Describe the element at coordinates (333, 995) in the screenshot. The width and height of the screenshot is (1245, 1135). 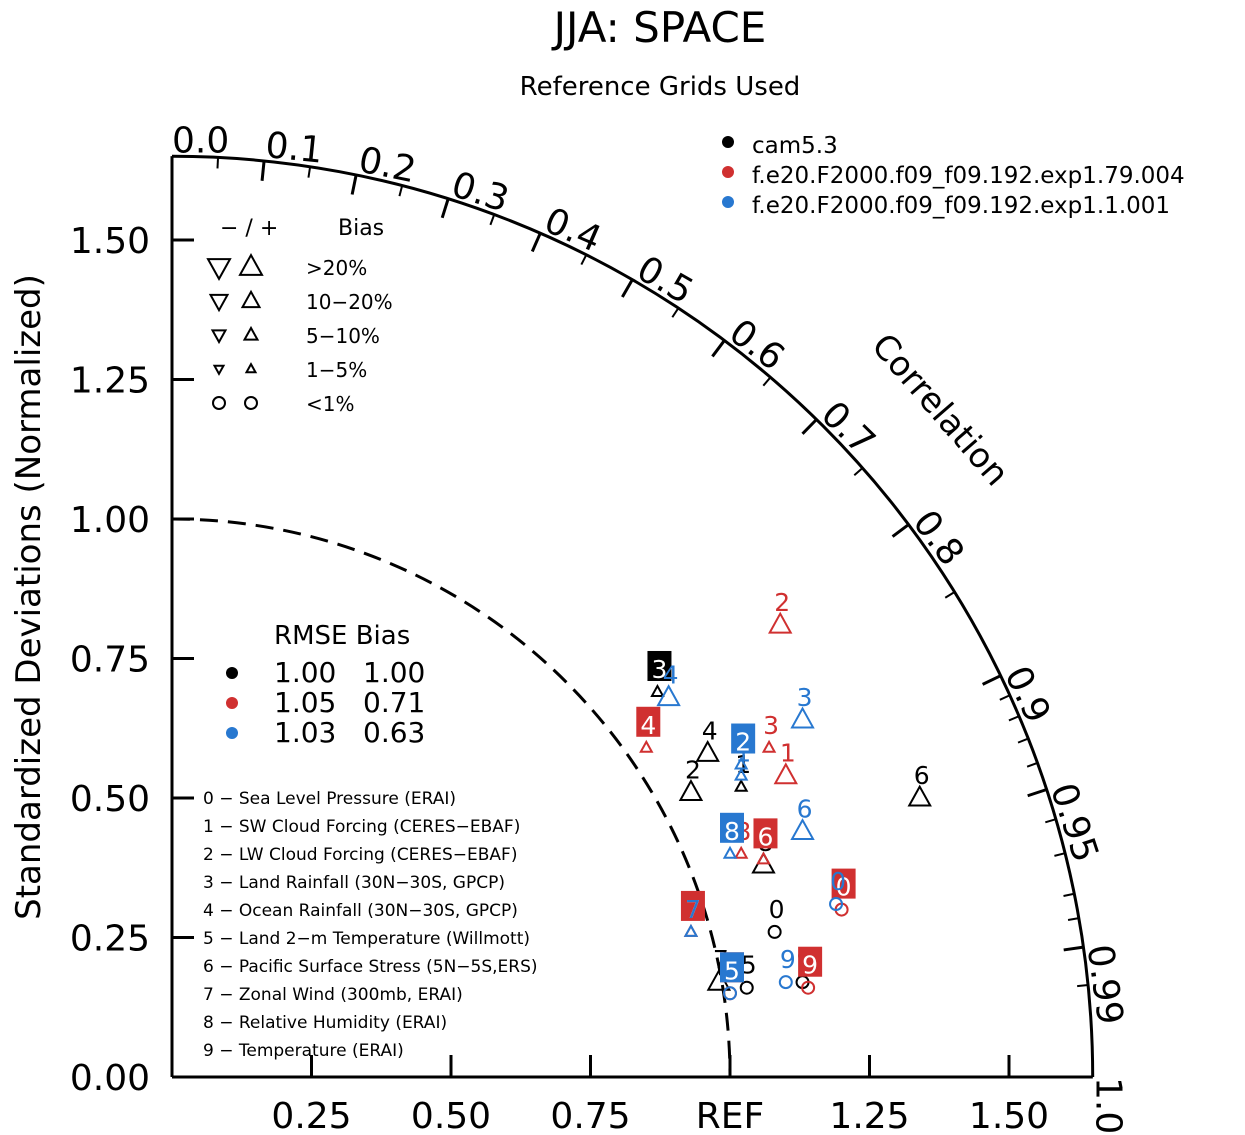
I see `variable-legend-item: 7 − Zonal Wind (300mb, ERAI)` at that location.